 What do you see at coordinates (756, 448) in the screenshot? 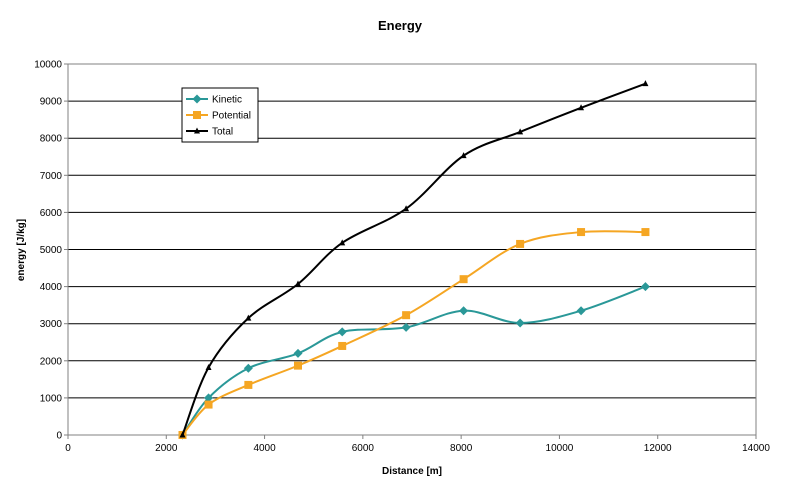
I see `x-tick-label: 14000` at bounding box center [756, 448].